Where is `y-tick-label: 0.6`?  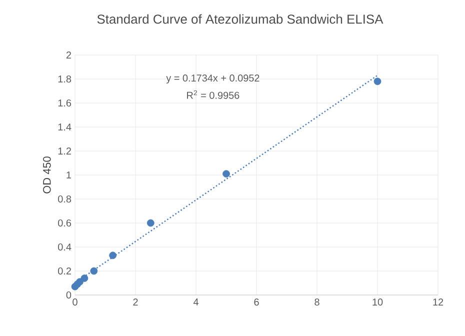
y-tick-label: 0.6 is located at coordinates (65, 223).